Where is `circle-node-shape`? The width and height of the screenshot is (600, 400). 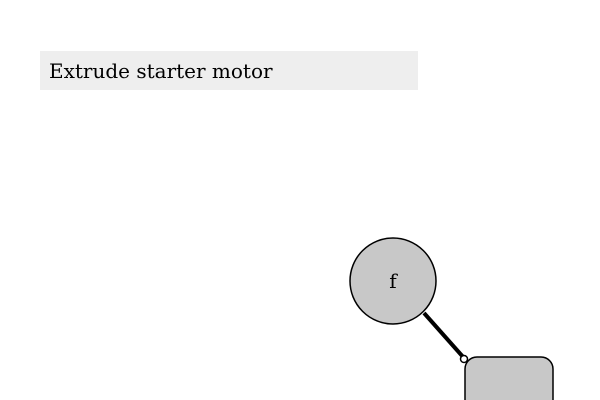 circle-node-shape is located at coordinates (393, 281).